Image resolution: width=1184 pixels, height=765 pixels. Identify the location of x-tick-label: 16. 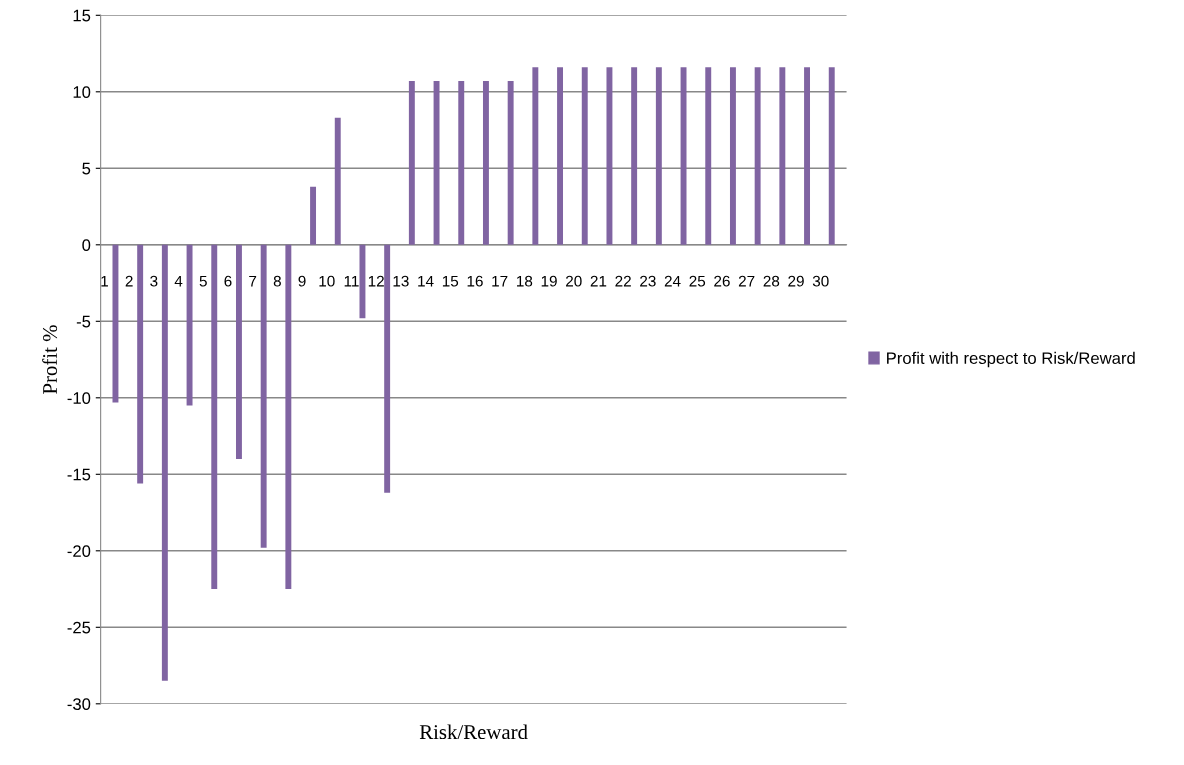
(475, 281).